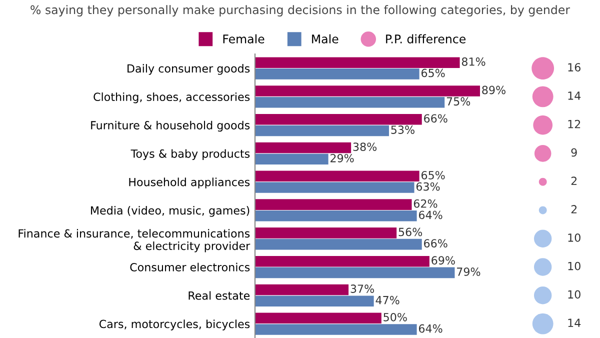 The image size is (600, 338). I want to click on y-tick-label: Media (video, music, games), so click(170, 211).